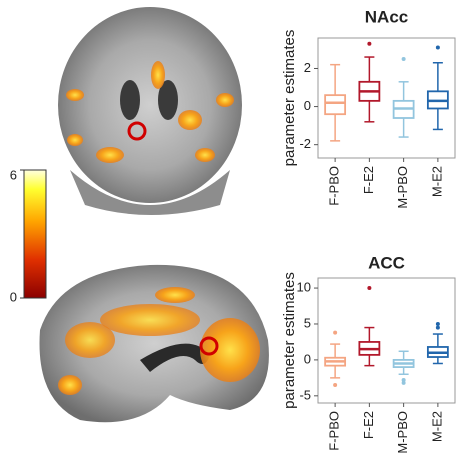 Image resolution: width=474 pixels, height=474 pixels. What do you see at coordinates (307, 67) in the screenshot?
I see `y-tick-label: 2` at bounding box center [307, 67].